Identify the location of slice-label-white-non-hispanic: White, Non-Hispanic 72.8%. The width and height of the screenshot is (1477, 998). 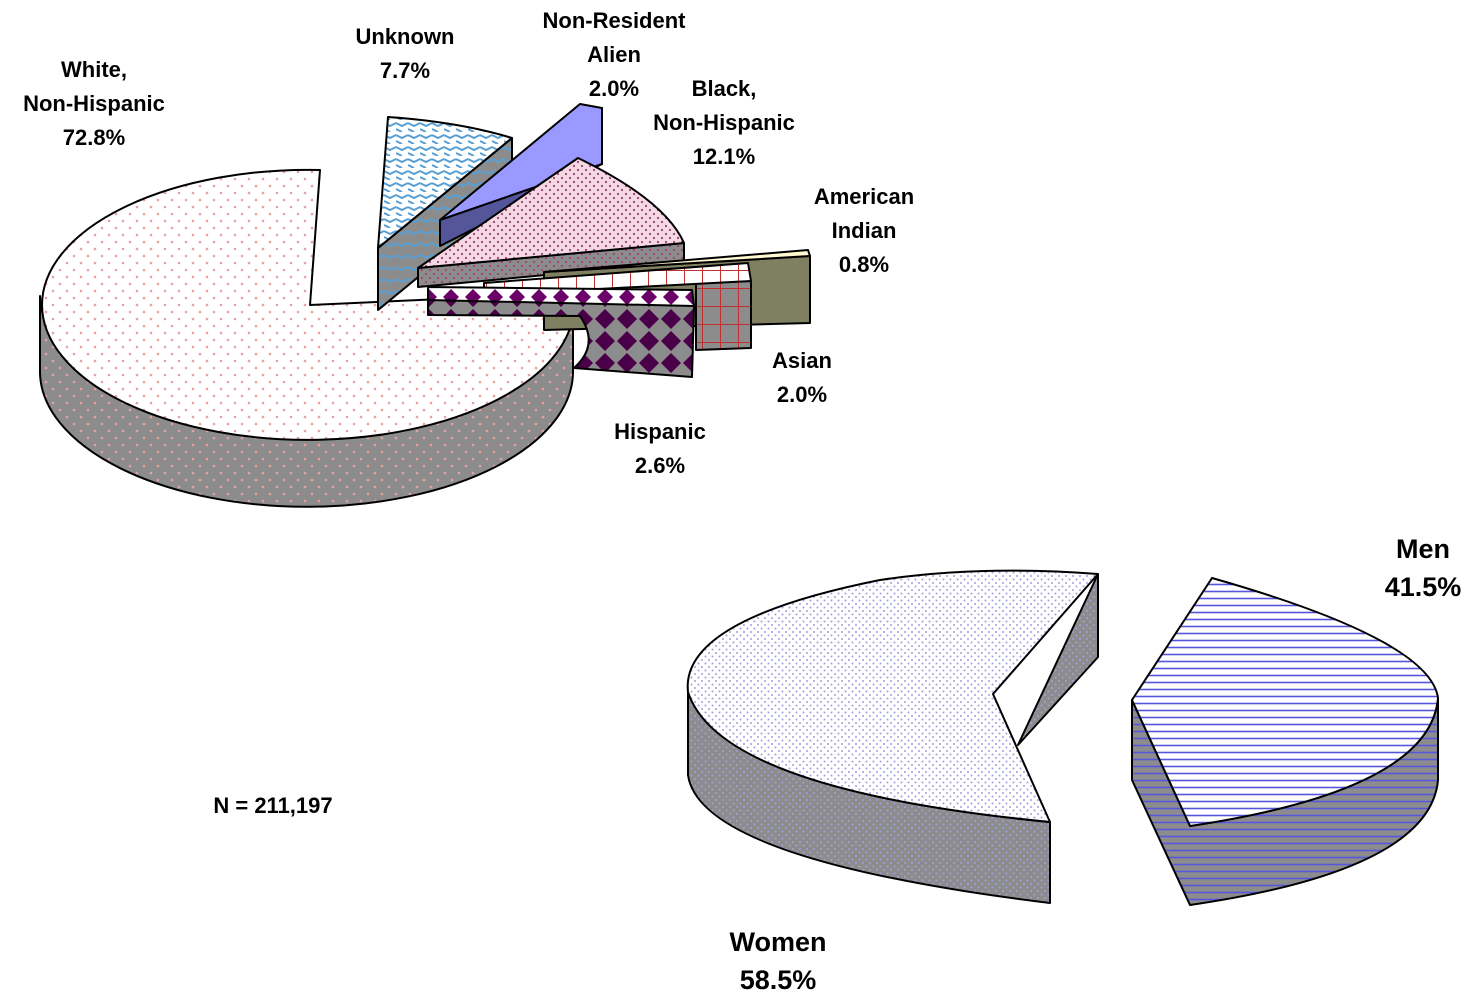
(94, 103).